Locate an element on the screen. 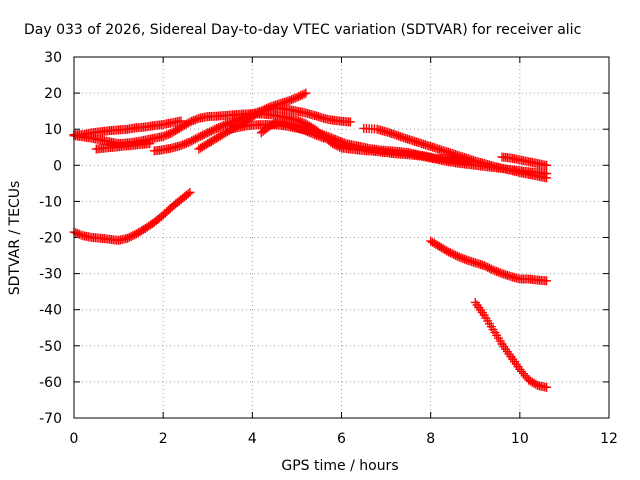 This screenshot has width=640, height=480. y-tick-label: 30 is located at coordinates (53, 58).